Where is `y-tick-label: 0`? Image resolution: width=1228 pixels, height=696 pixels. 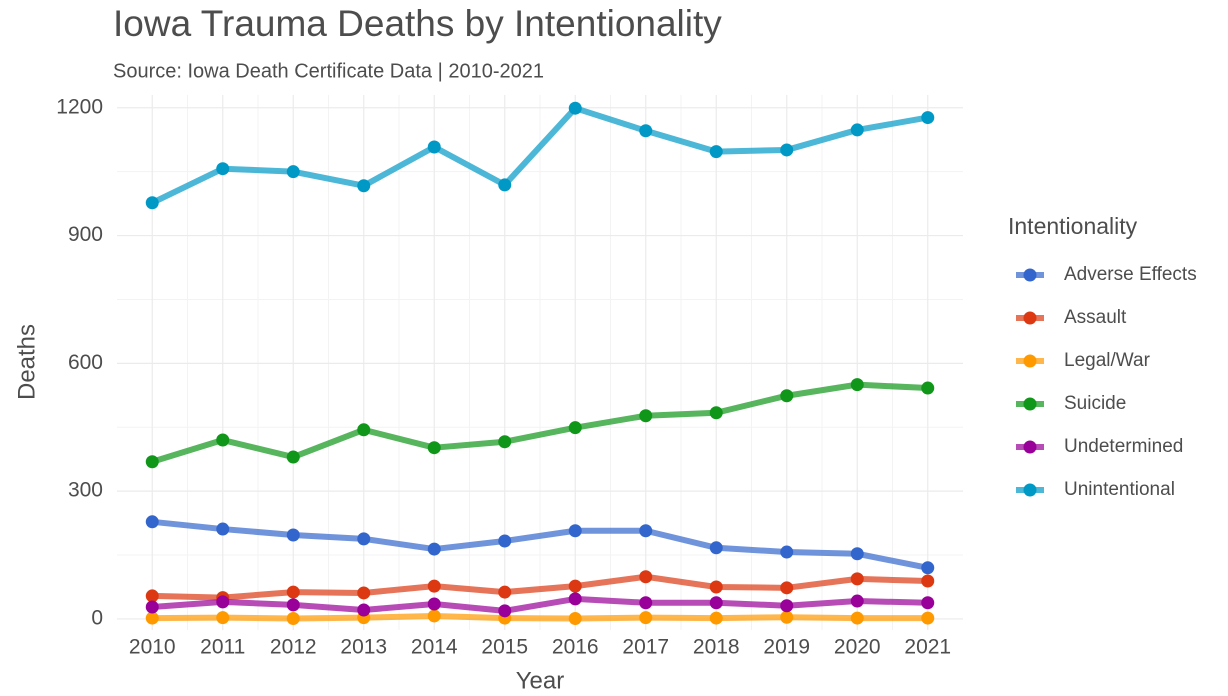 y-tick-label: 0 is located at coordinates (97, 617).